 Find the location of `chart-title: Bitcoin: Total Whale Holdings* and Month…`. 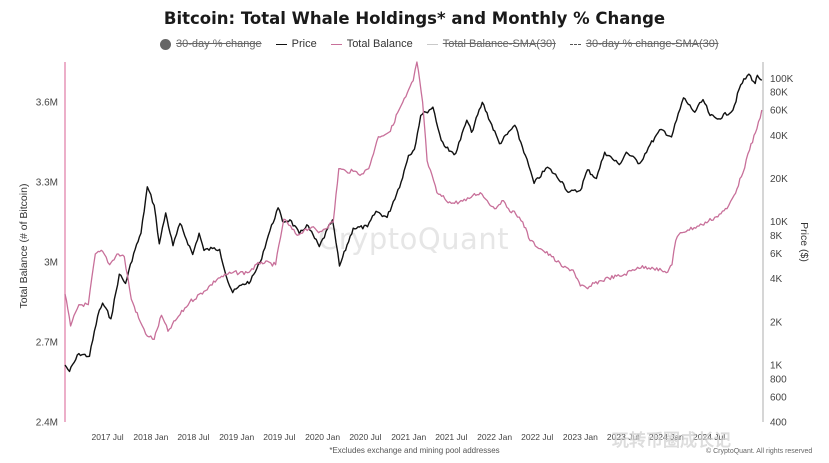

chart-title: Bitcoin: Total Whale Holdings* and Month… is located at coordinates (414, 18).